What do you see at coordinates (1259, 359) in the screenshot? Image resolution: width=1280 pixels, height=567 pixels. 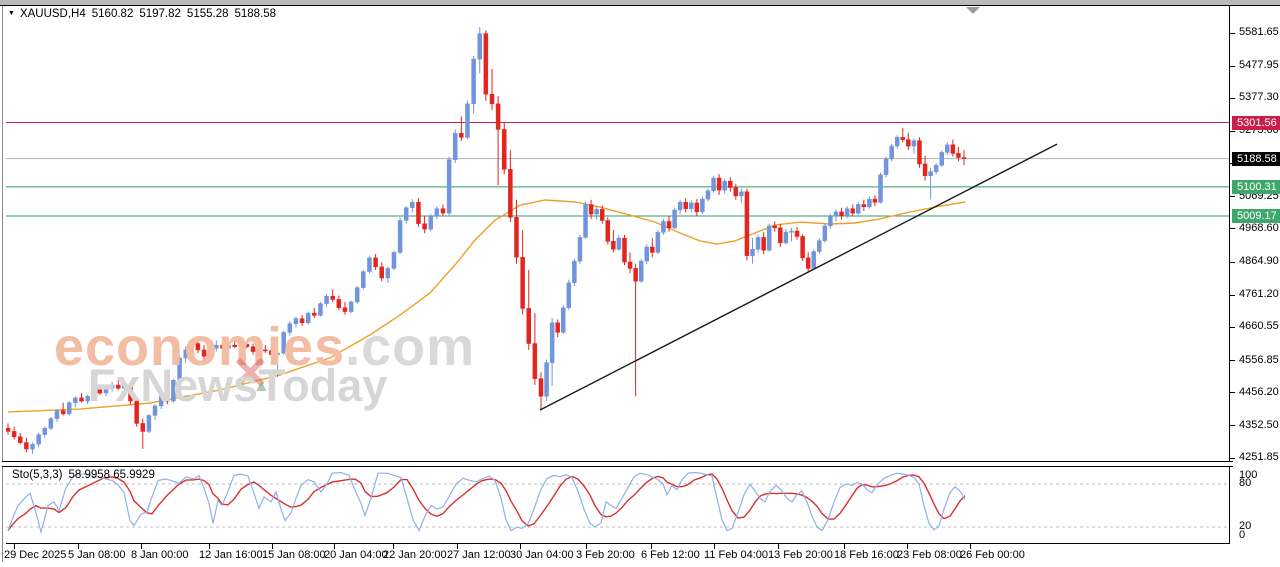 I see `price-tick-label: 4556.85` at bounding box center [1259, 359].